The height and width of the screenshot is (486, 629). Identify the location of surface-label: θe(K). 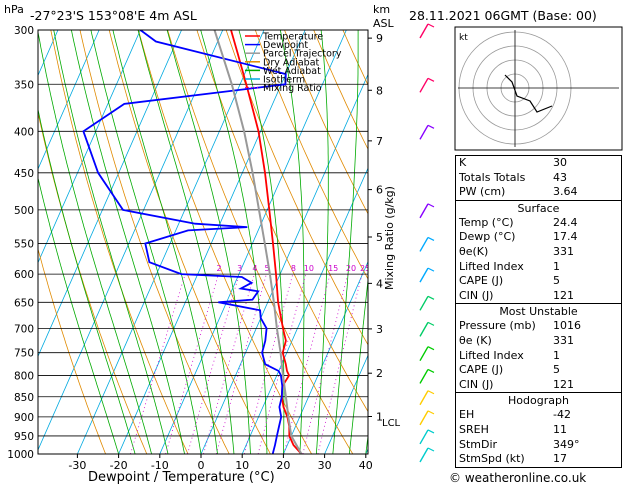
(474, 251).